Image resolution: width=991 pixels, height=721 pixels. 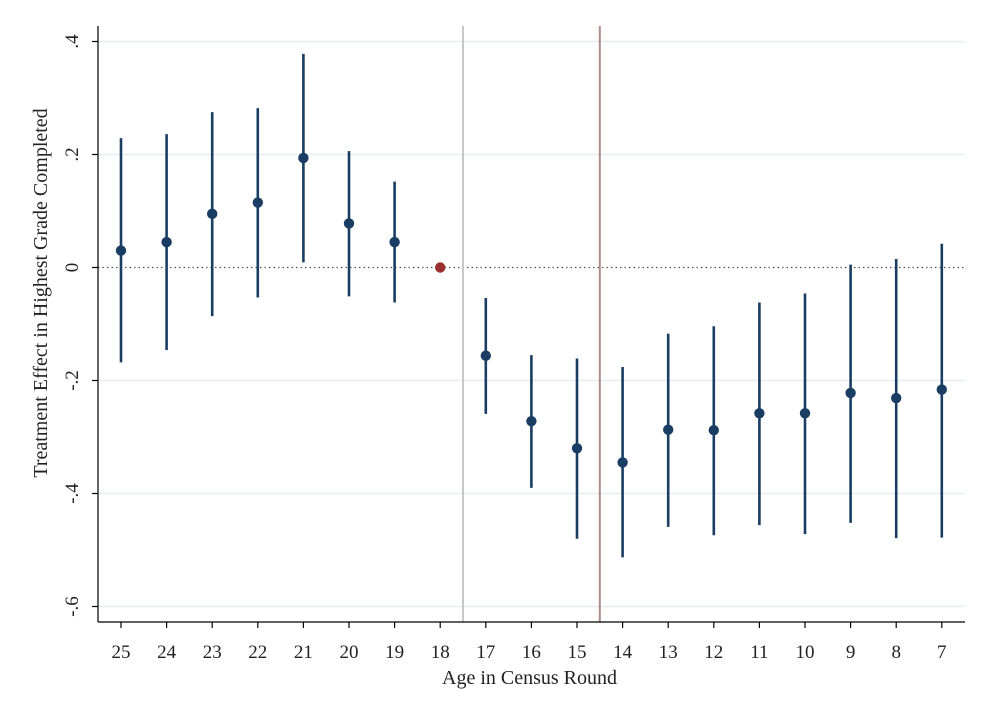 I want to click on x-tick-label: 19, so click(x=394, y=652).